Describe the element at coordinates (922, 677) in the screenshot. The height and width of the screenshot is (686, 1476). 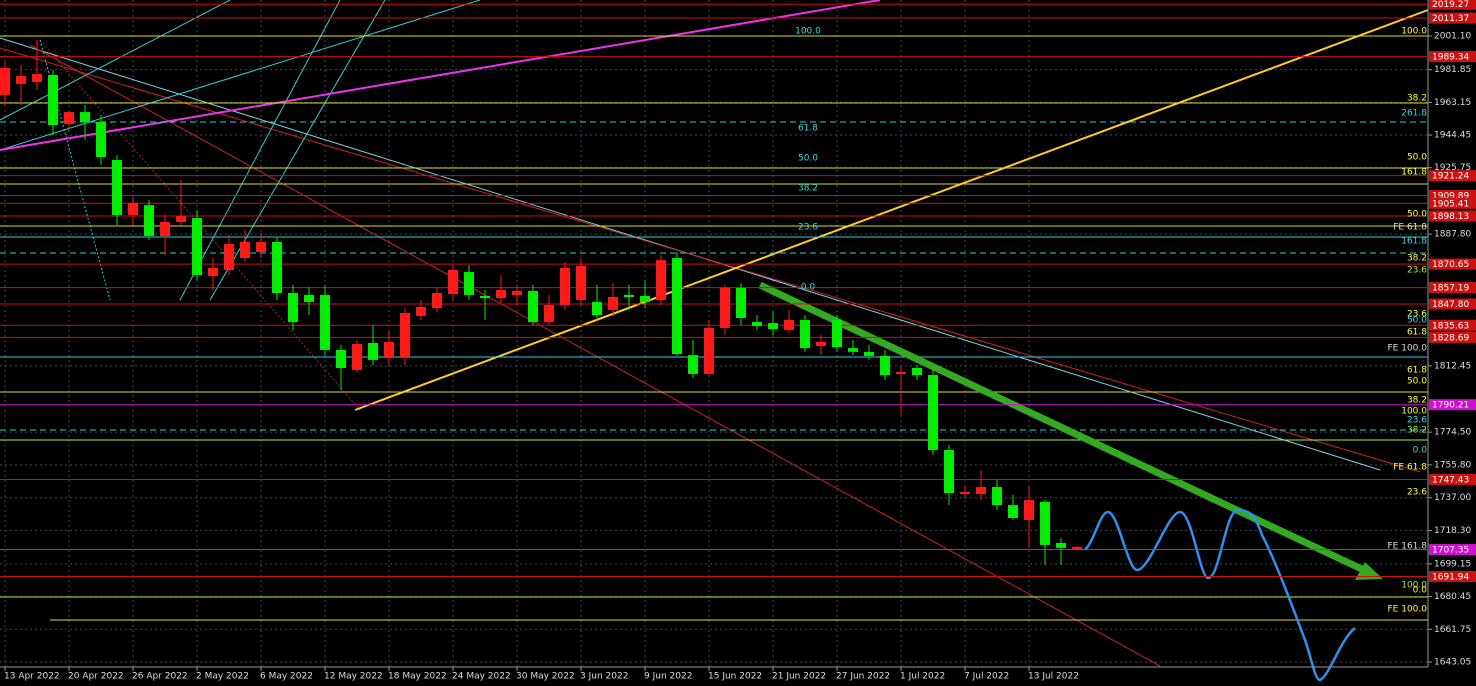
I see `x-tick-label: 1 Jul 2022` at that location.